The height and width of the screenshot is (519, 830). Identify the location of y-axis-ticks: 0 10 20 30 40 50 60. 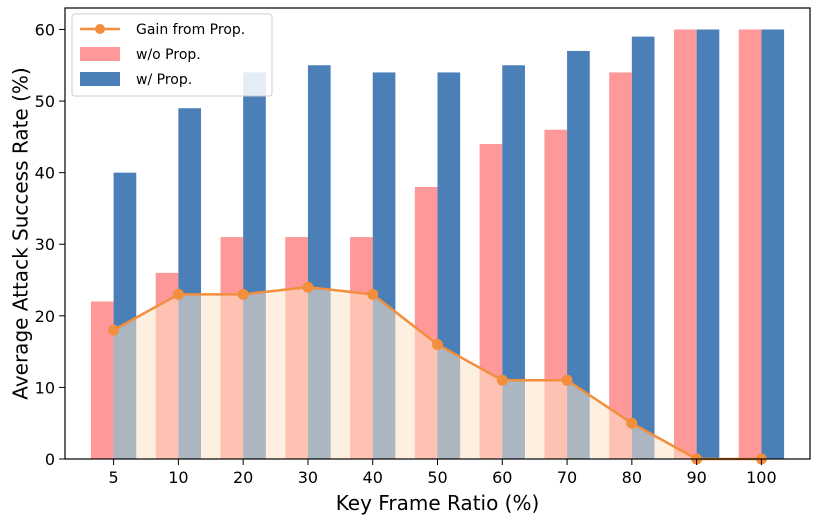
(50, 244).